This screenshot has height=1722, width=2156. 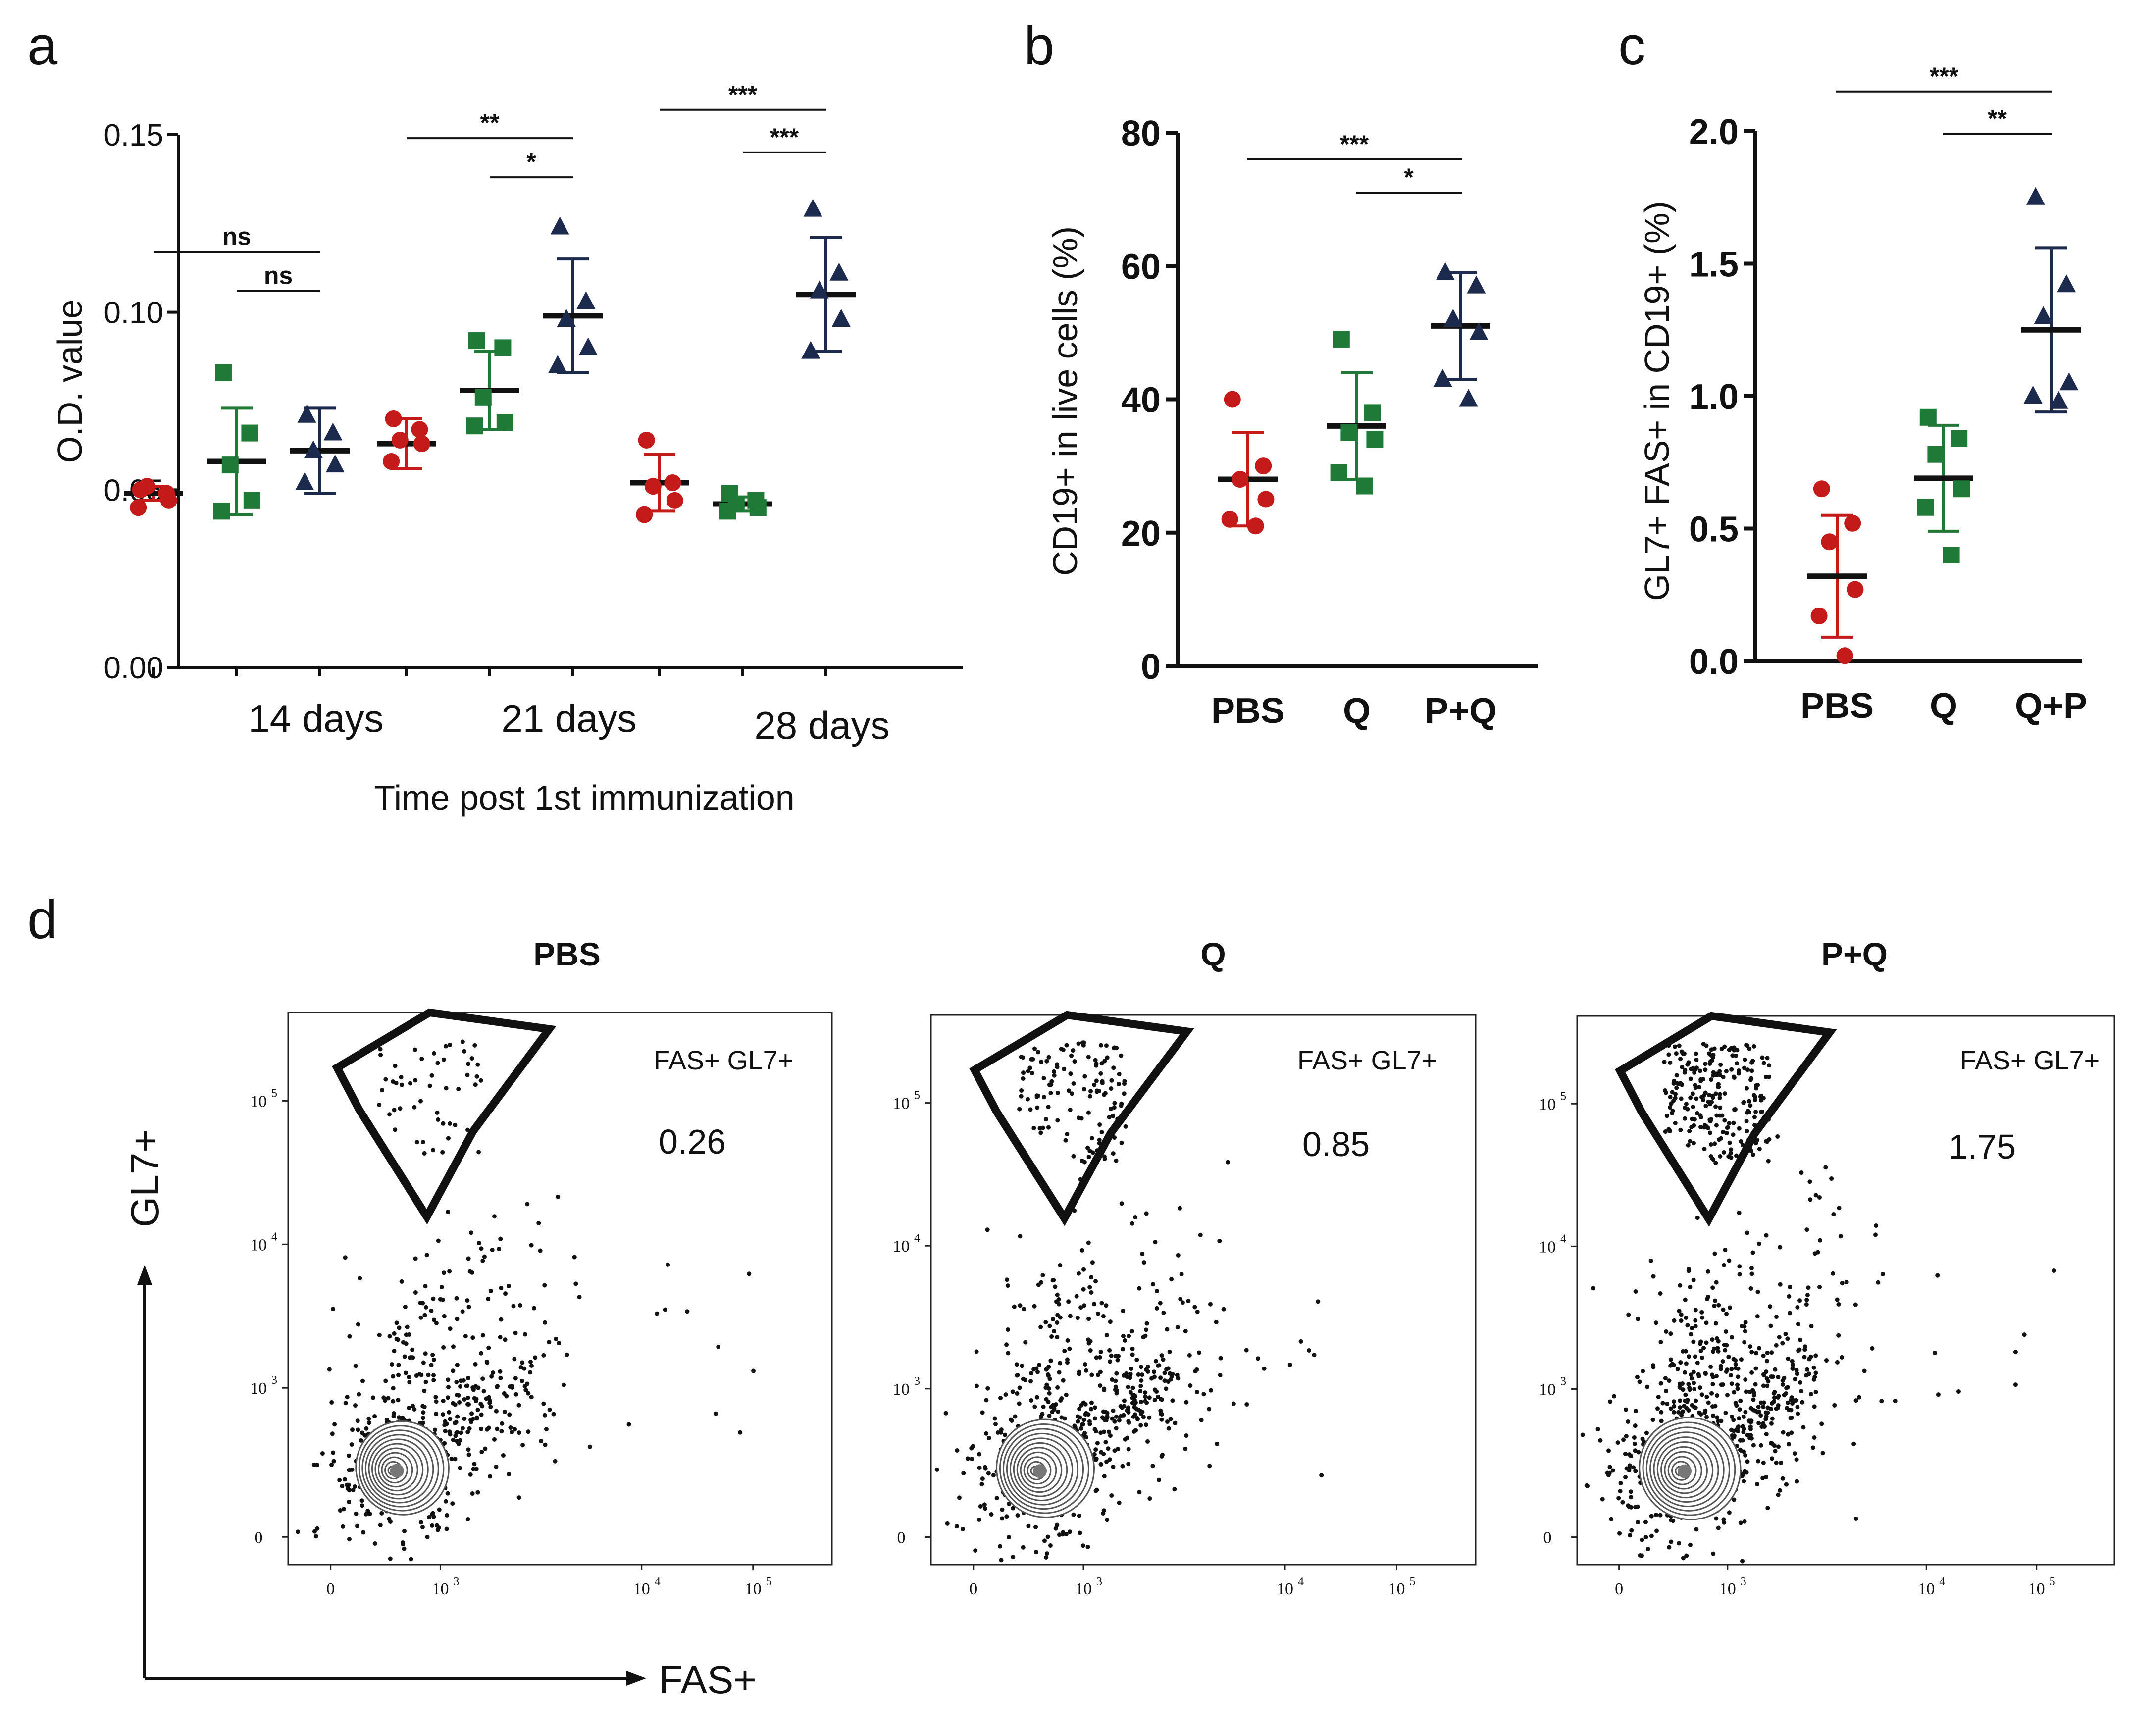 What do you see at coordinates (1357, 711) in the screenshot?
I see `x-category-label: Q` at bounding box center [1357, 711].